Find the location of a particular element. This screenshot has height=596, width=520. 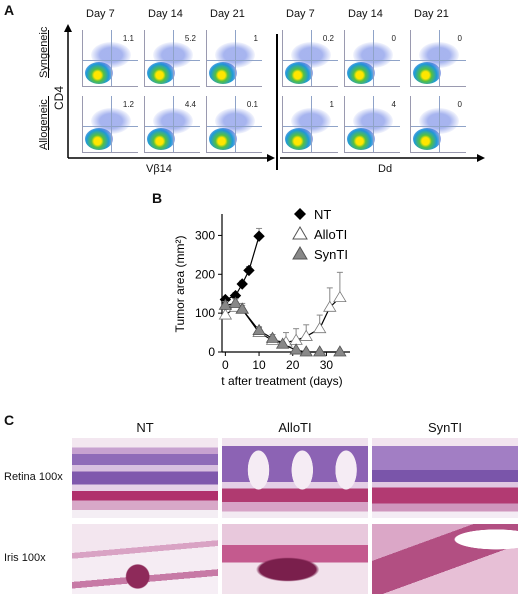

gate-percentage: 5.2 is located at coordinates (190, 38).